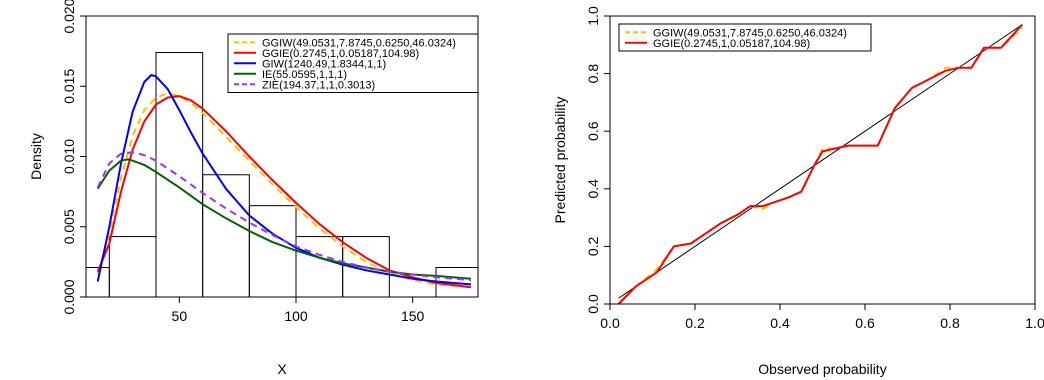 This screenshot has width=1044, height=380. Describe the element at coordinates (318, 85) in the screenshot. I see `legend-label: ZIE(194.37,1,1,0.3013)` at that location.